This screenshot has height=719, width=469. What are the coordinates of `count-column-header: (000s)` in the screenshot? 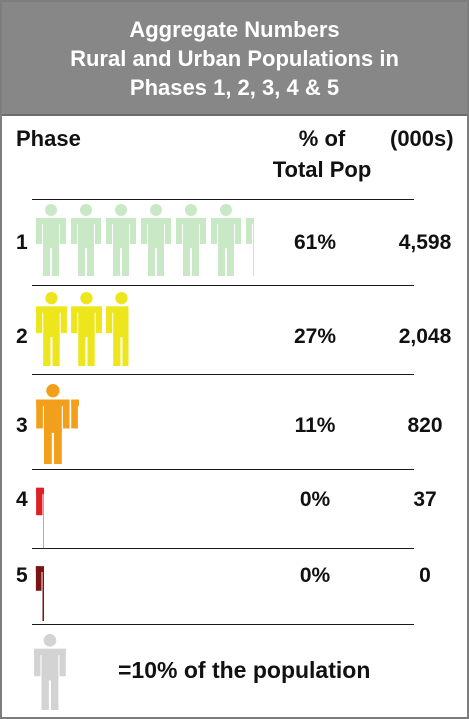 It's located at (422, 138).